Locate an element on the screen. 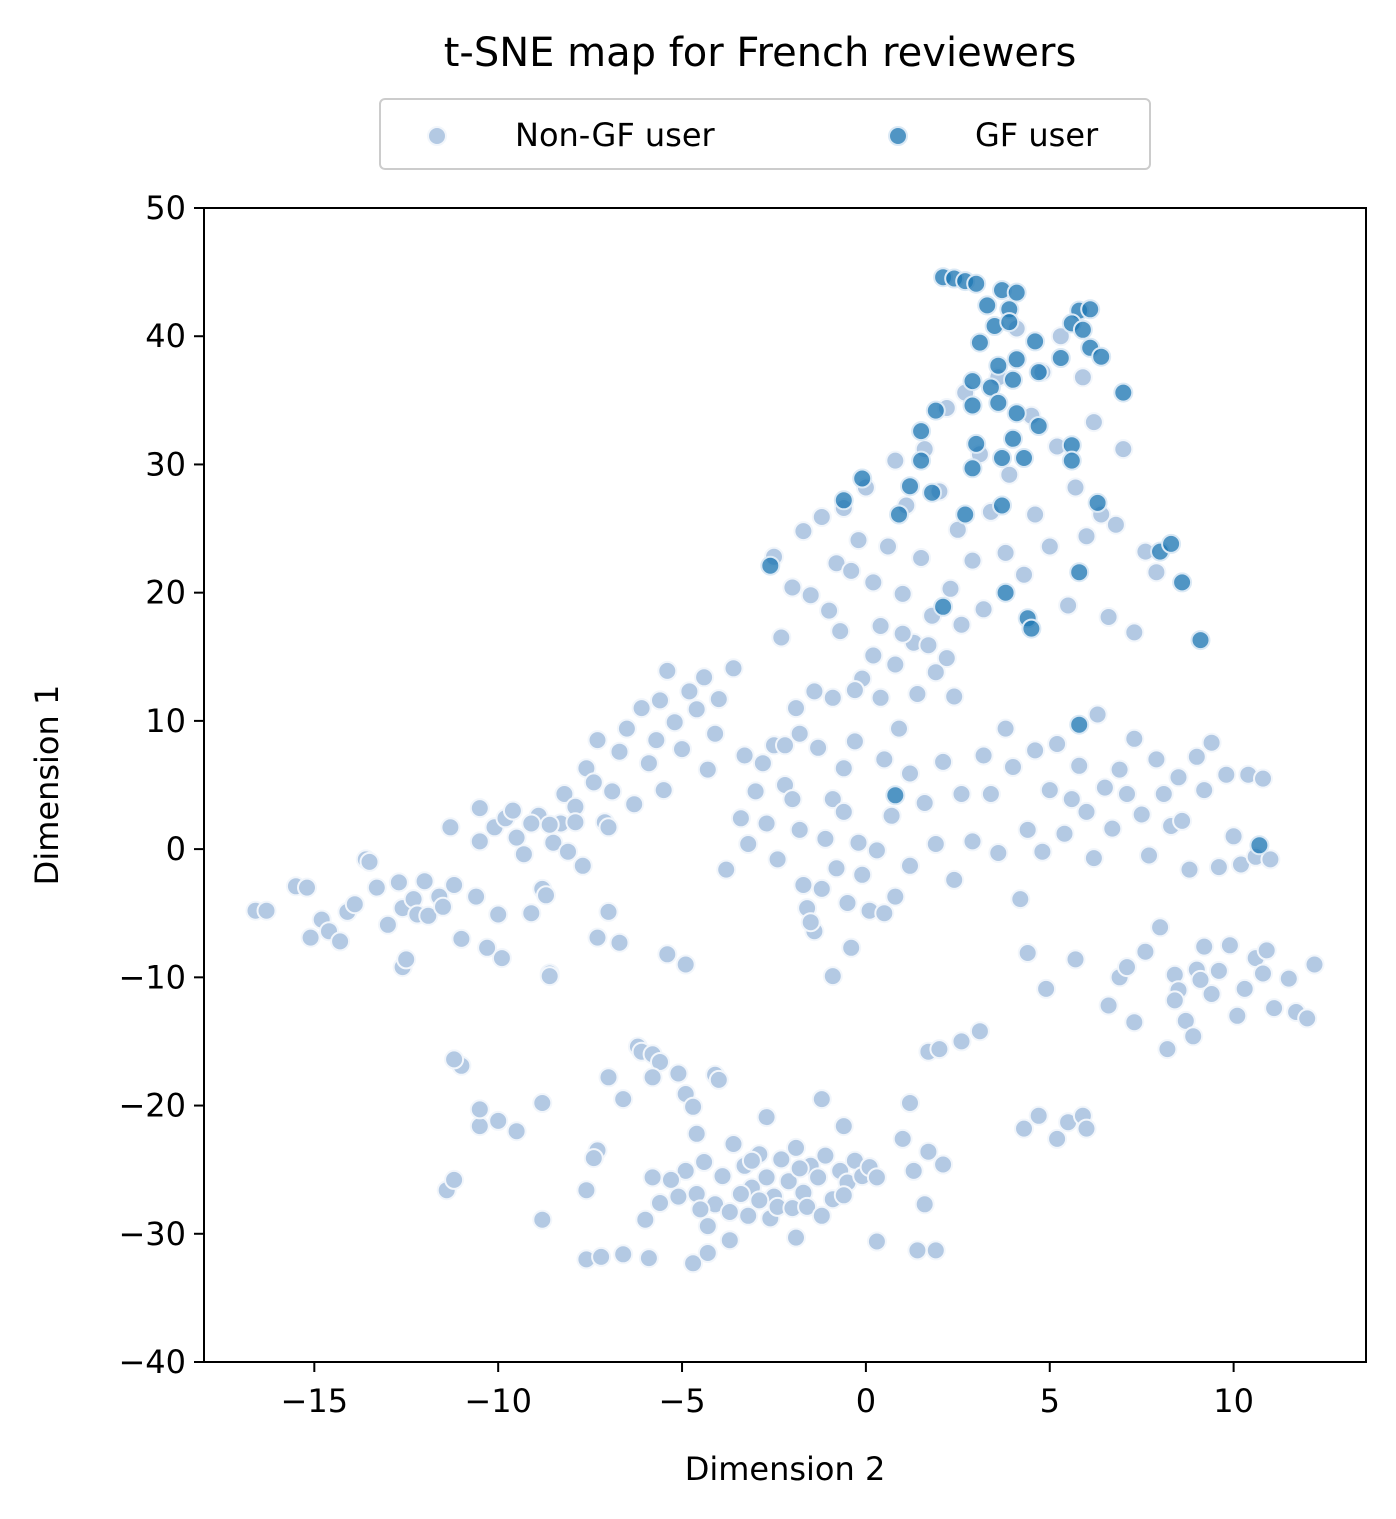 The image size is (1396, 1519). y-tick-label: −30 is located at coordinates (152, 1234).